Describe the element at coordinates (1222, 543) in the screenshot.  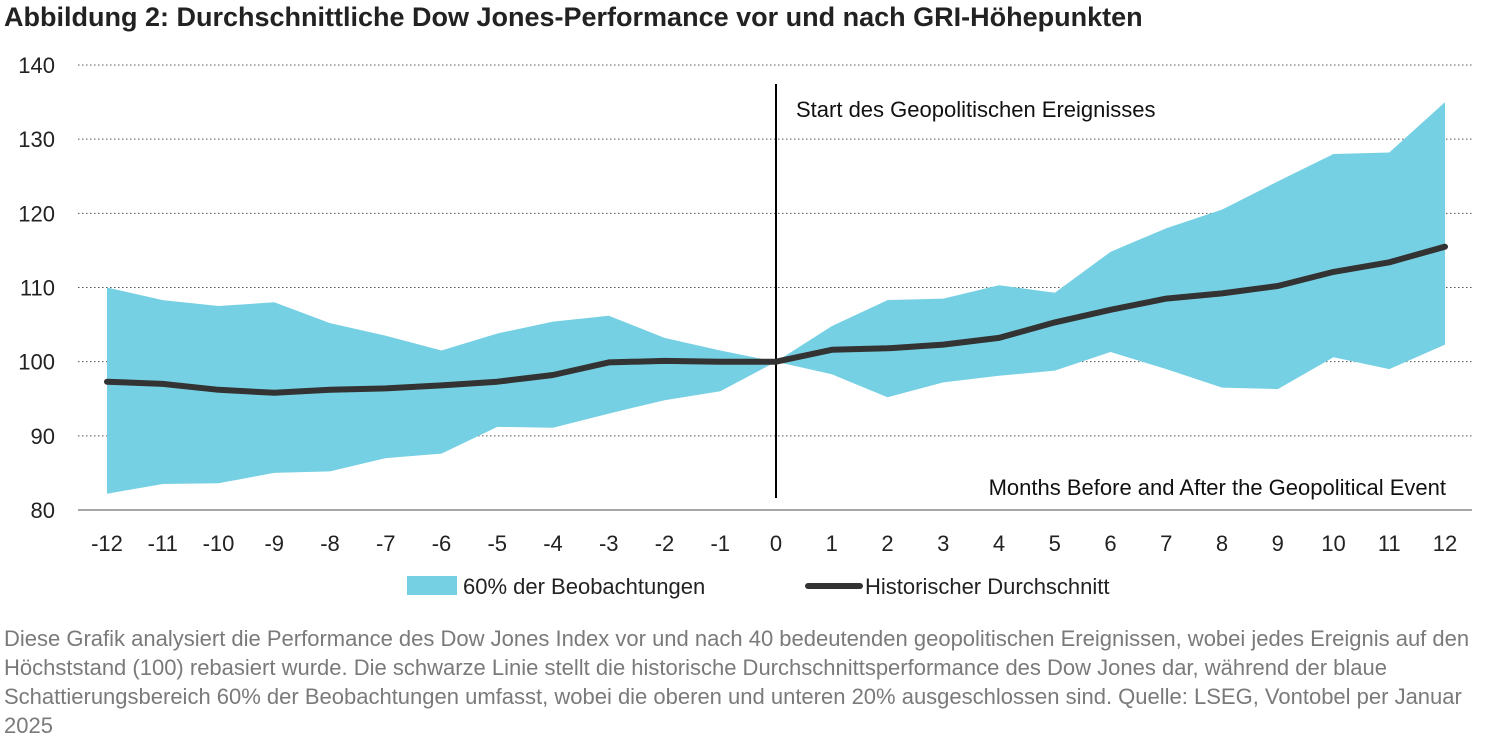
I see `x-tick-label: 8` at that location.